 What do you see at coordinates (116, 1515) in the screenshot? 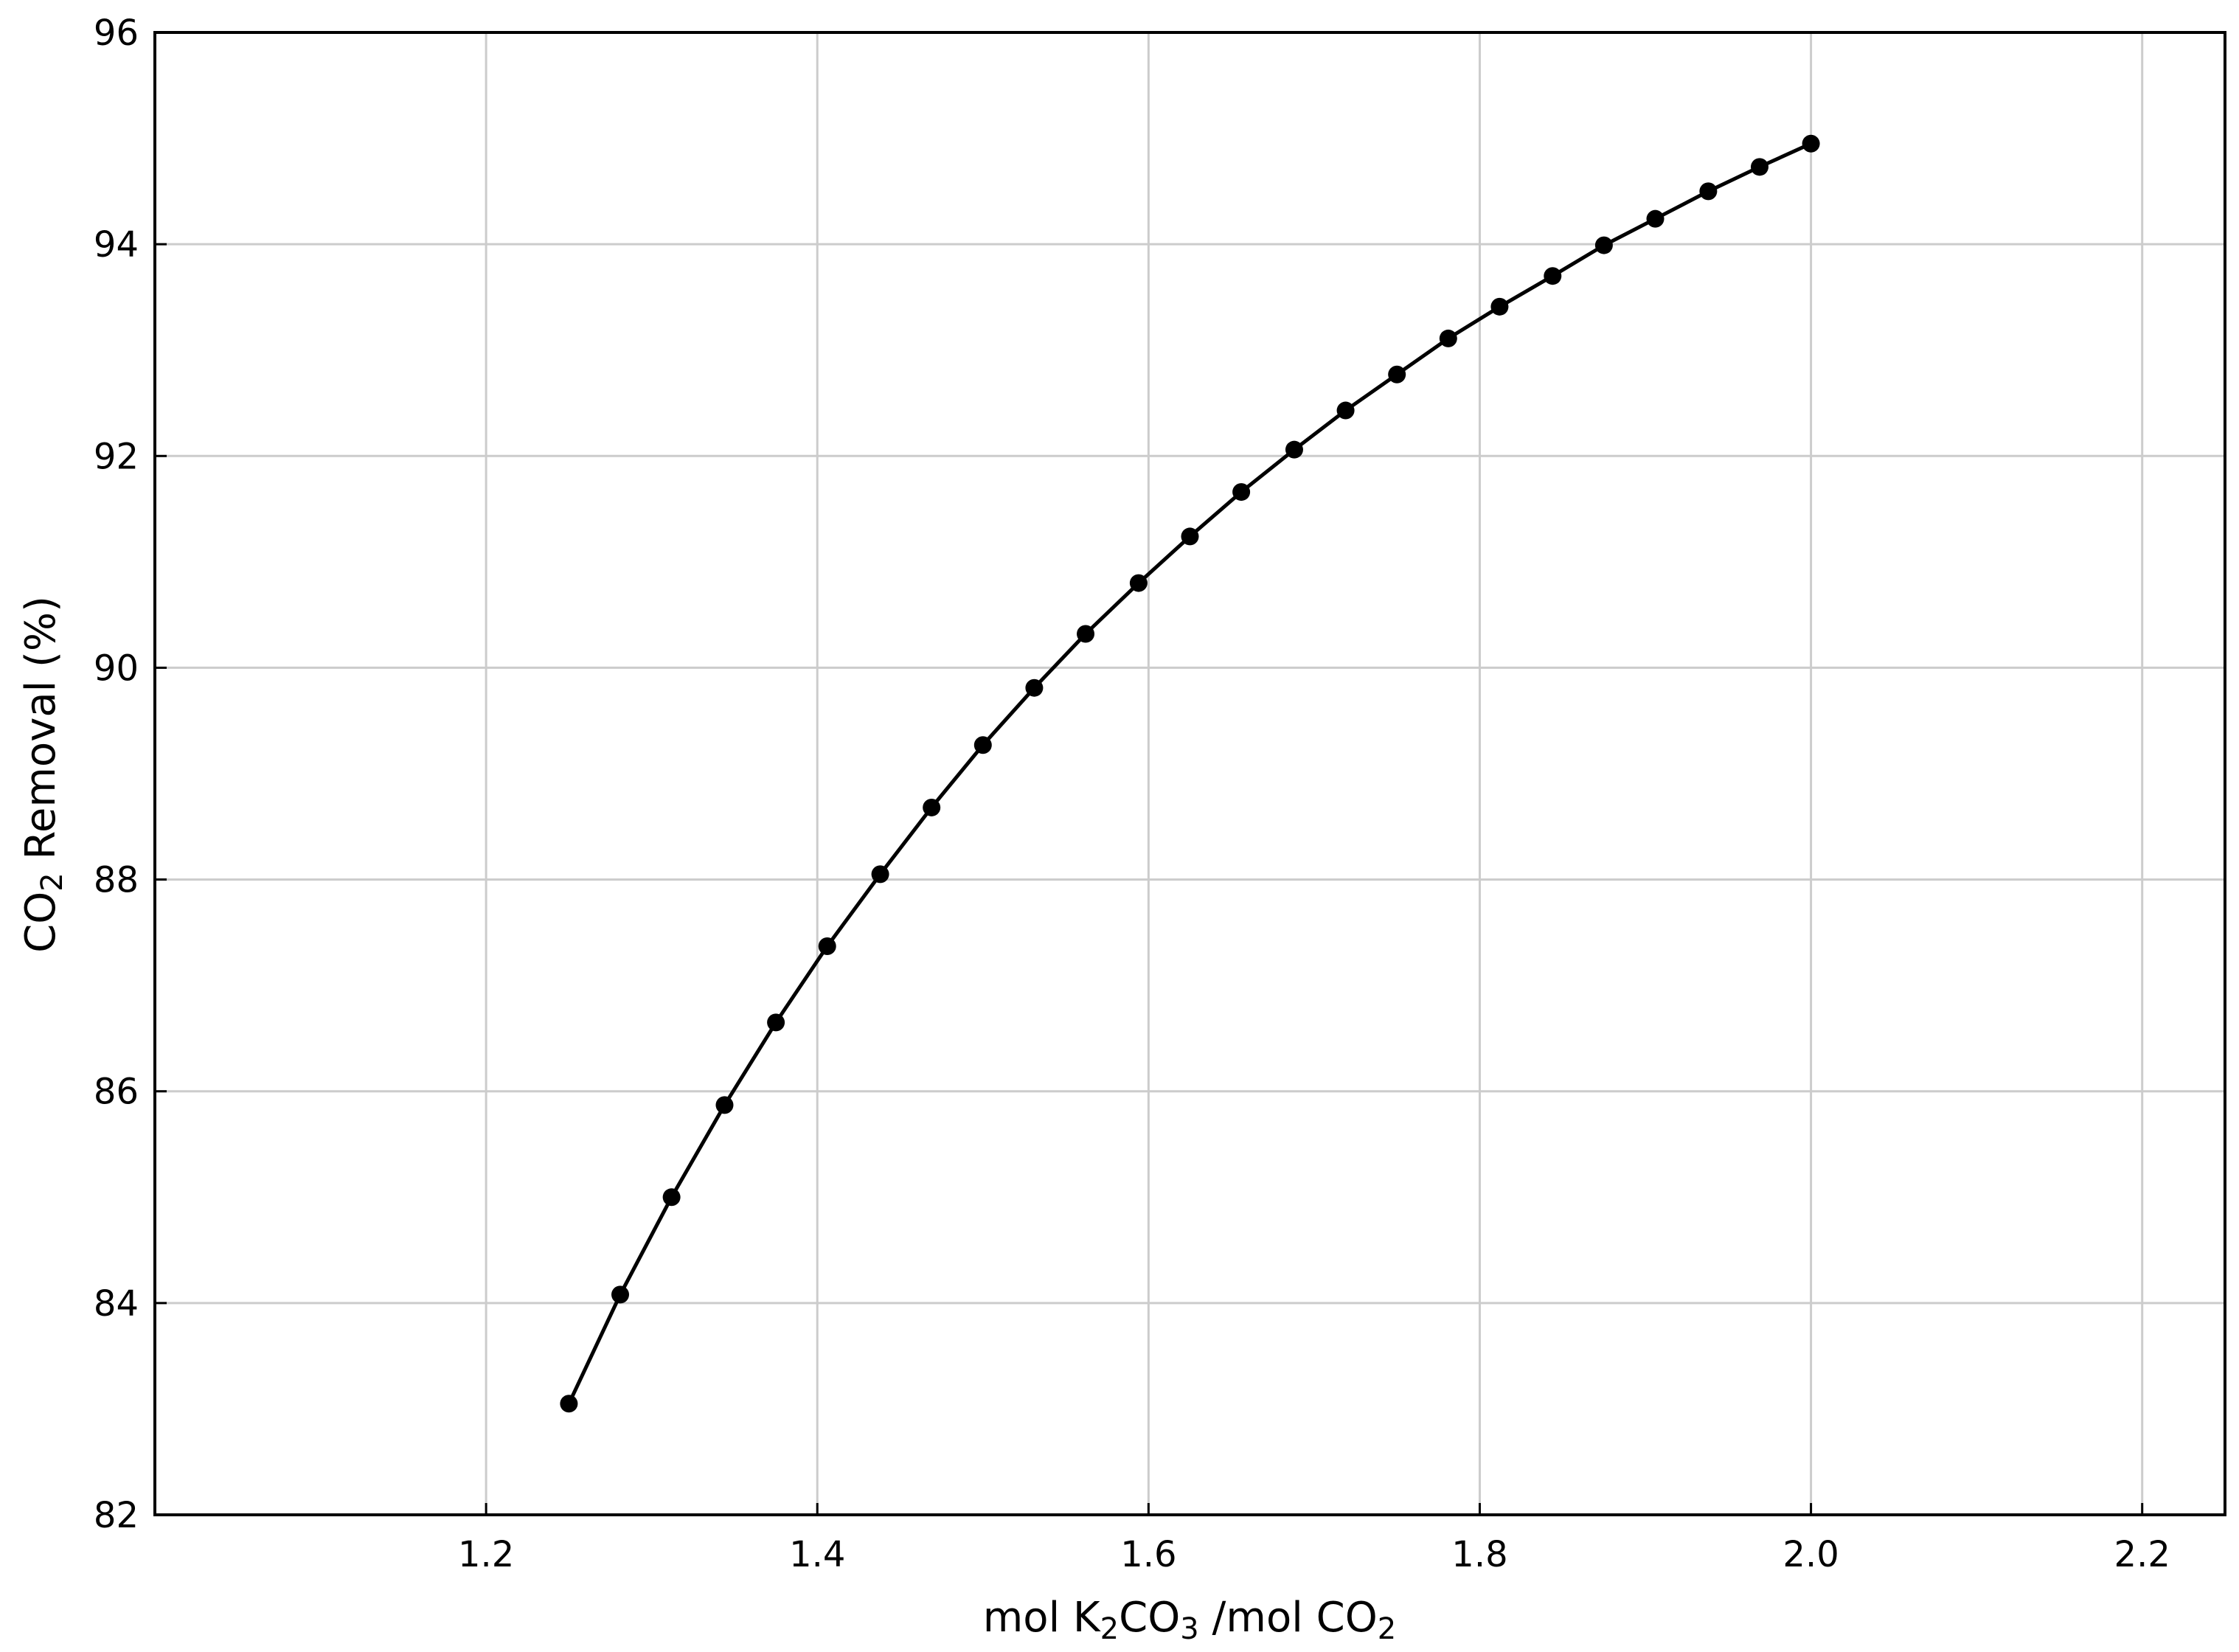
I see `y-tick-label: 82` at bounding box center [116, 1515].